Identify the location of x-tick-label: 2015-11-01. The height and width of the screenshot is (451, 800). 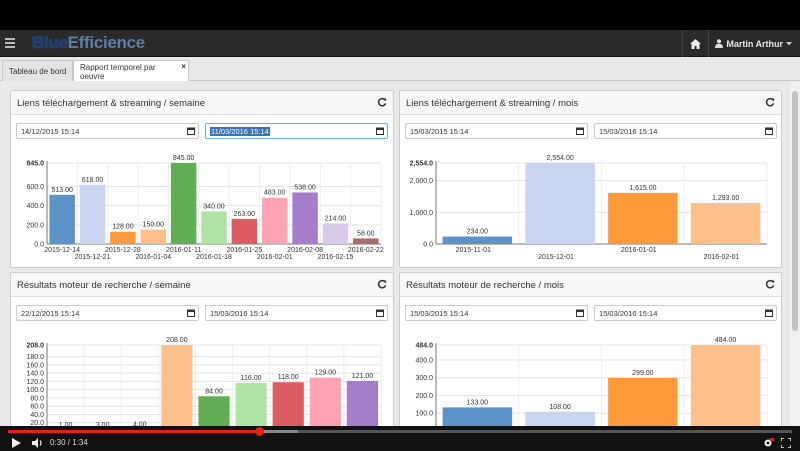
(473, 250).